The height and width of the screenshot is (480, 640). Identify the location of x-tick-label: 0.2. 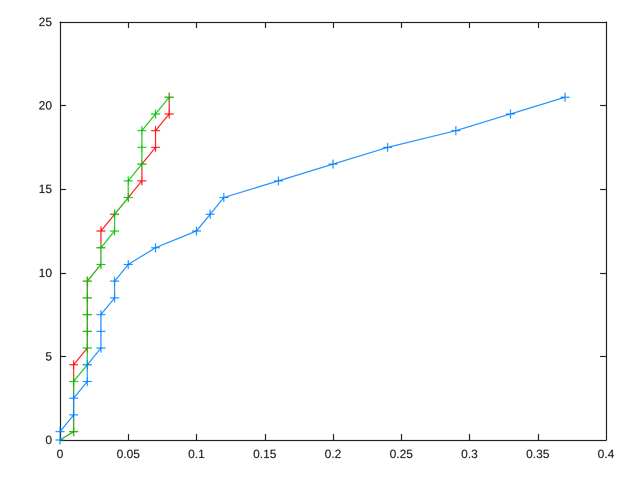
(333, 454).